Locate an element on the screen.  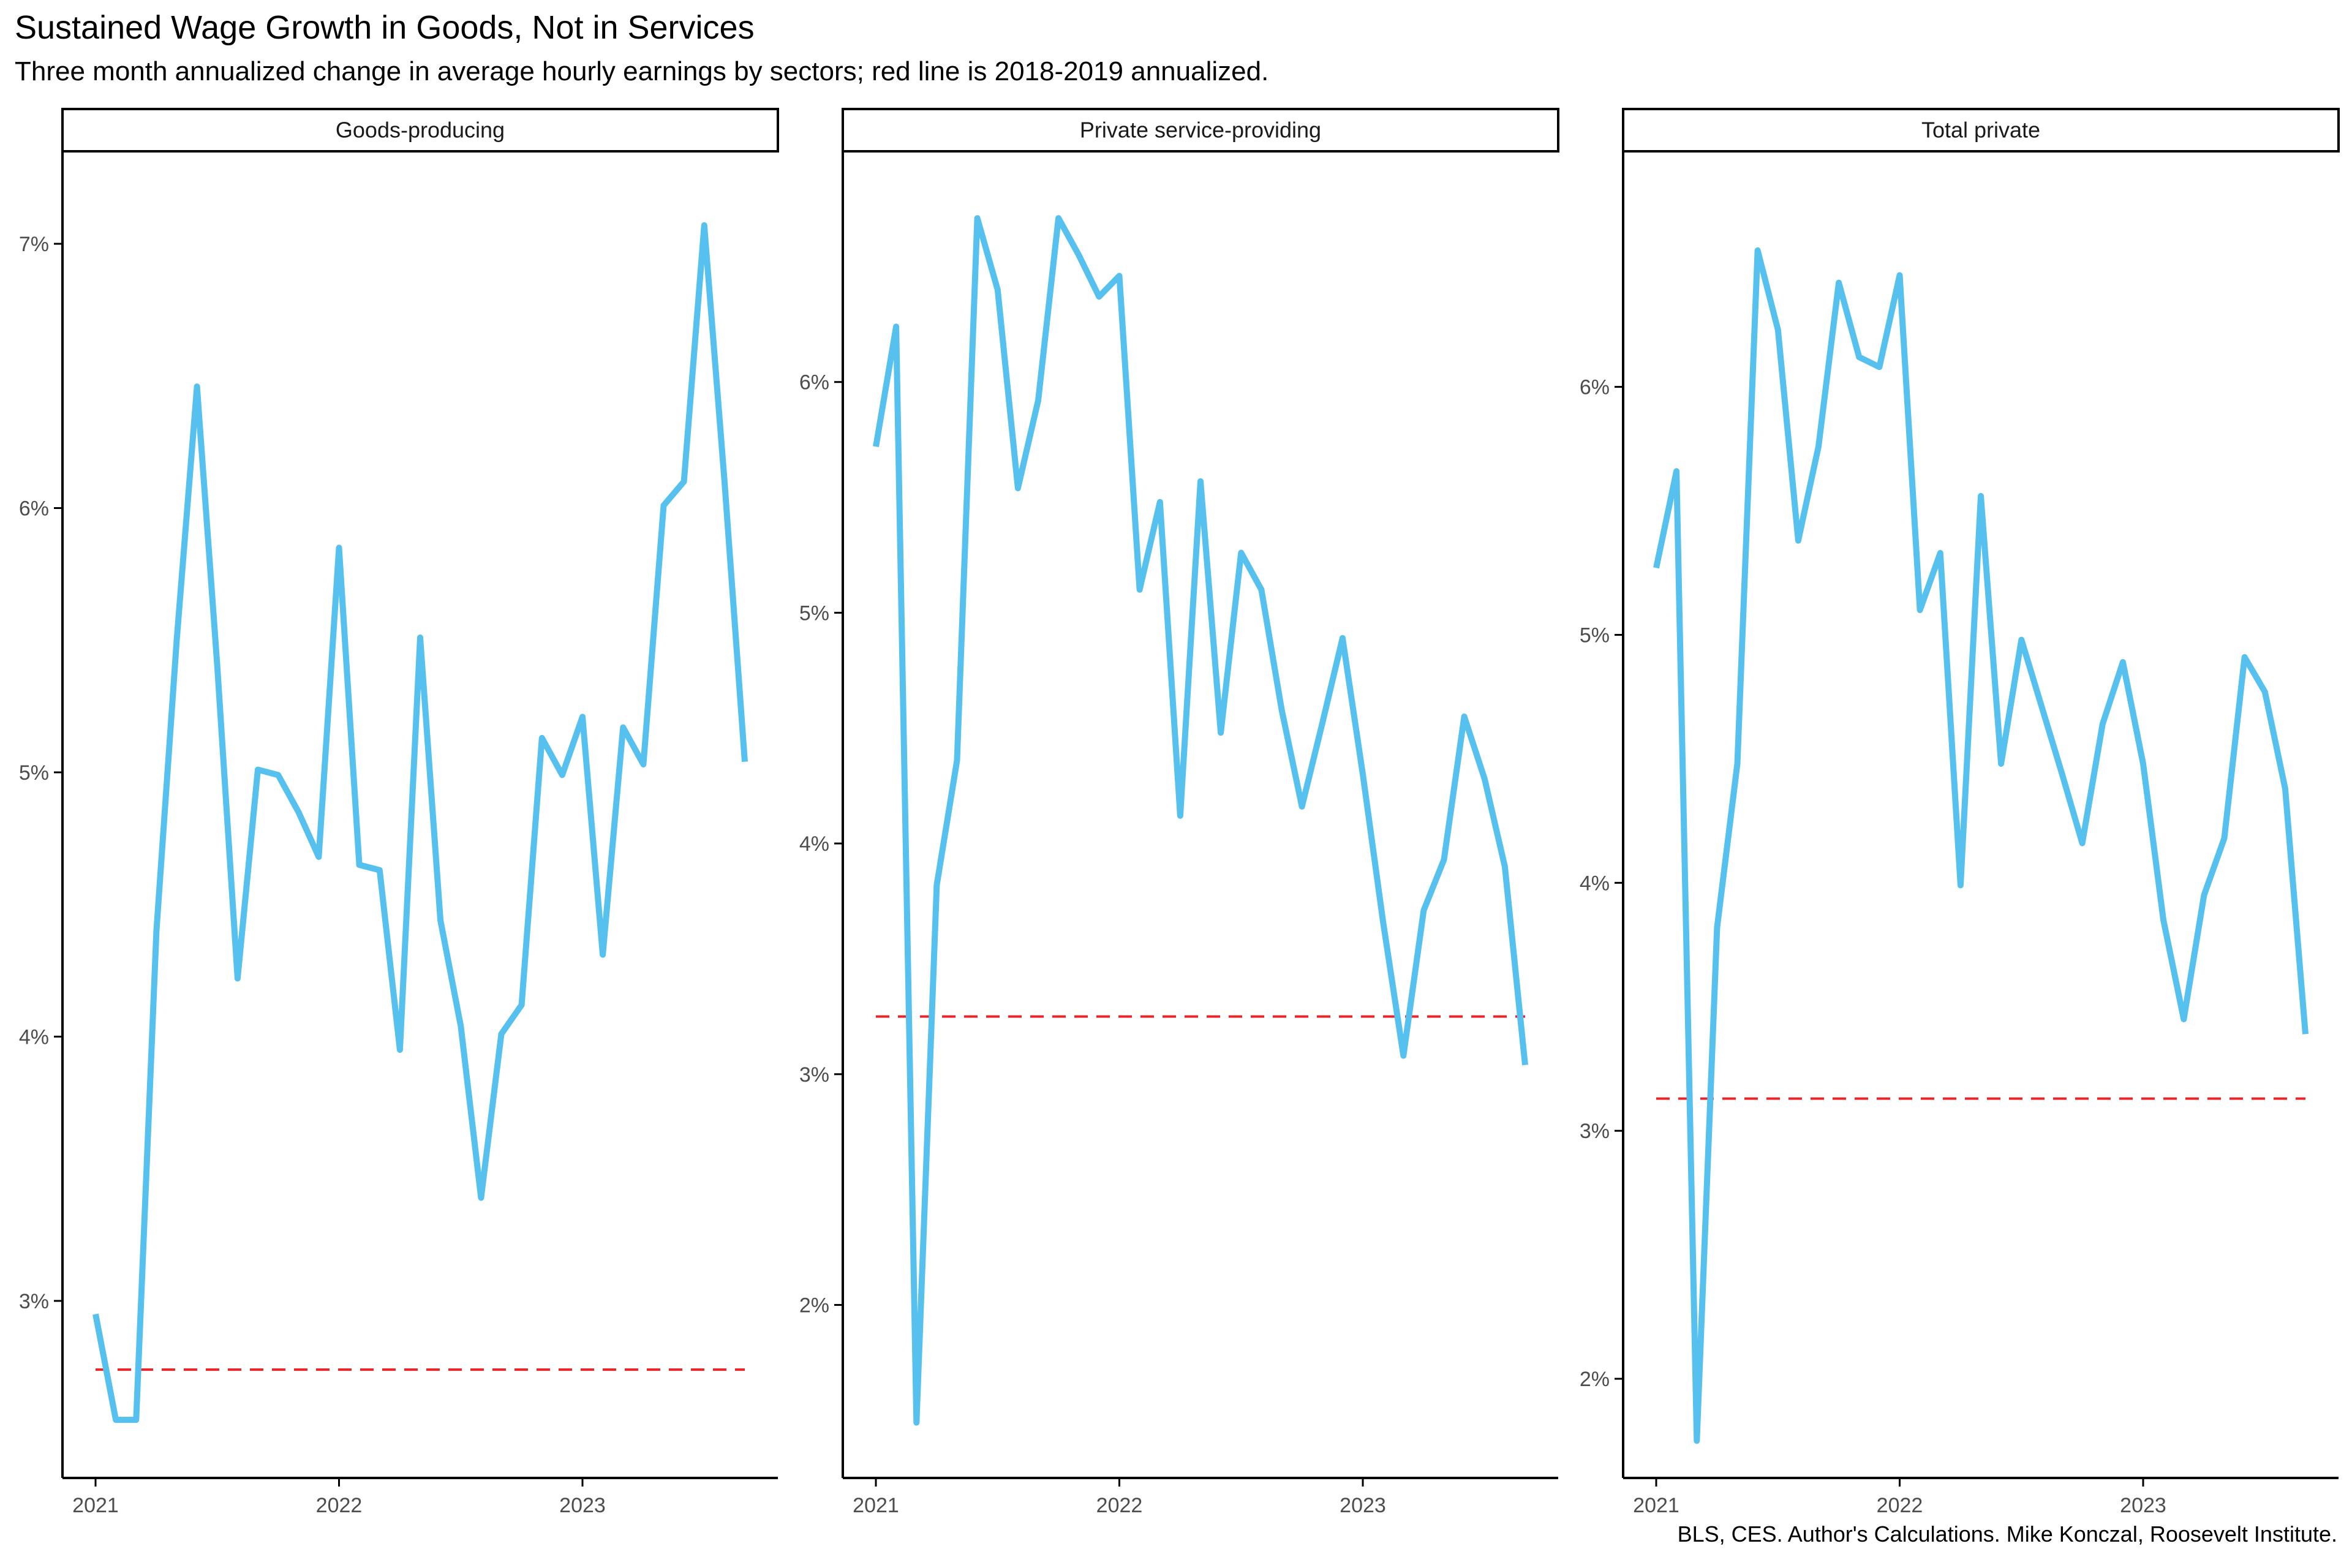
strip-label: Goods-producing is located at coordinates (420, 131).